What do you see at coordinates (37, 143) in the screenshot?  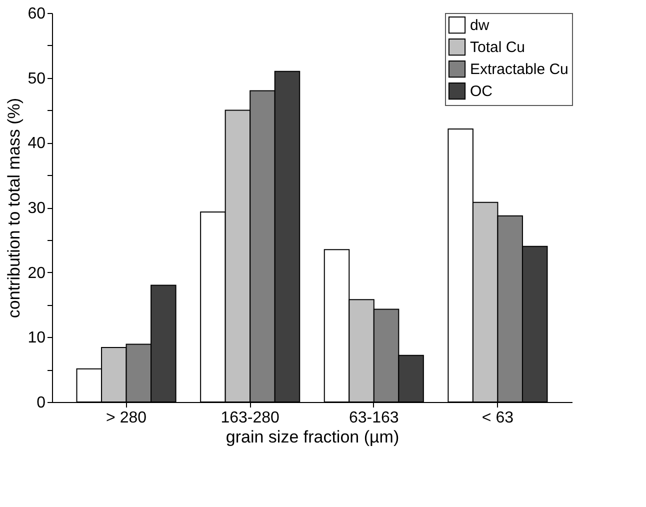 I see `y-tick-label: 40` at bounding box center [37, 143].